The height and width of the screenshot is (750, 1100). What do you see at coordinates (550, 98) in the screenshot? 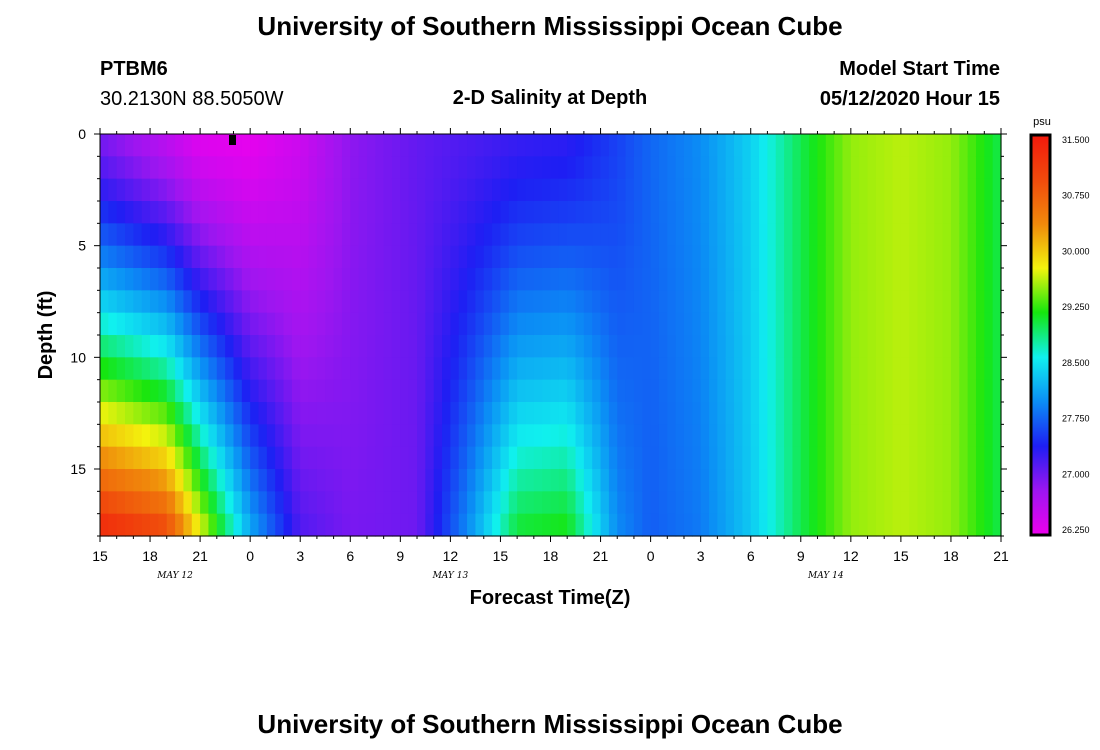
I see `plot-title: 2-D Salinity at Depth` at bounding box center [550, 98].